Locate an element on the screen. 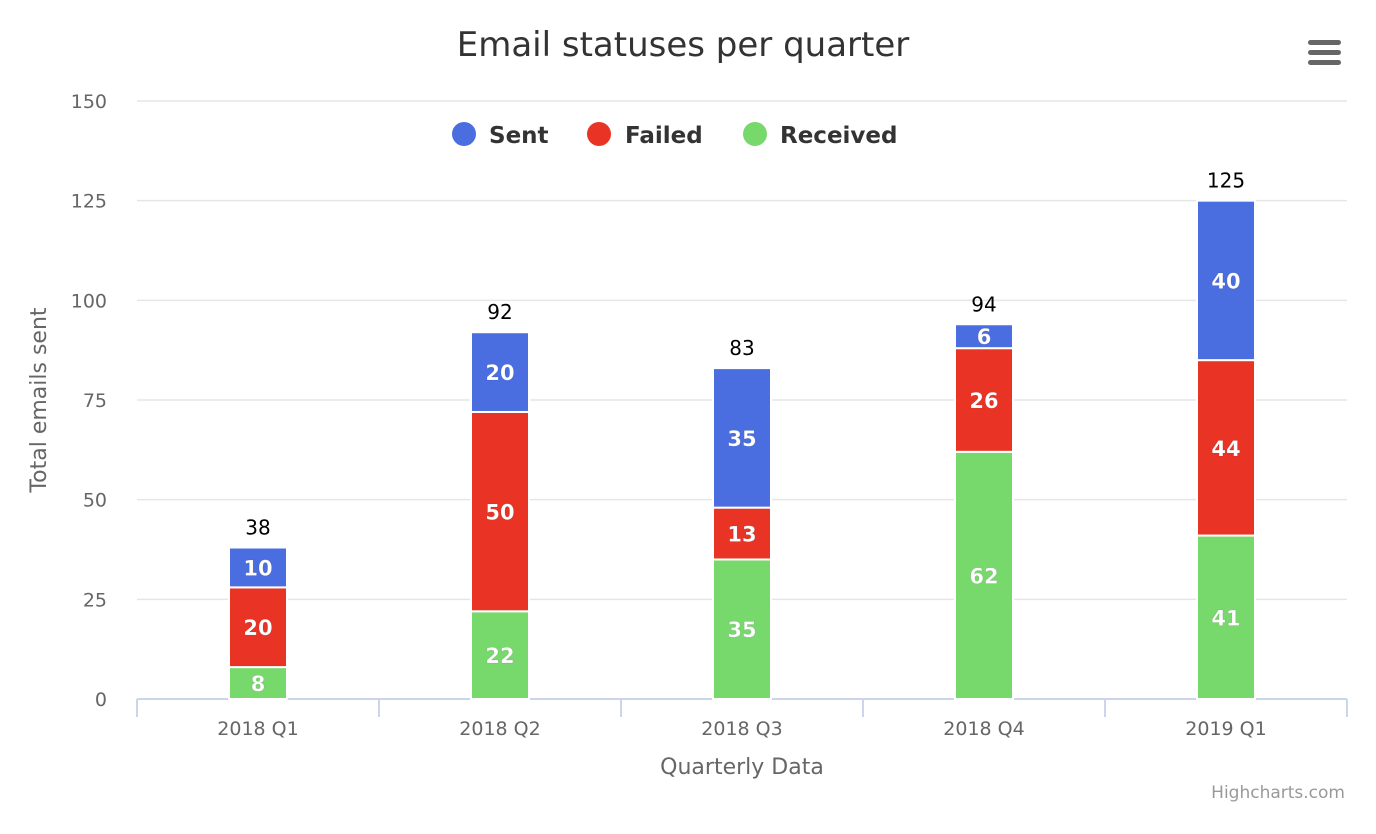  legend: Sent Failed Received is located at coordinates (674, 135).